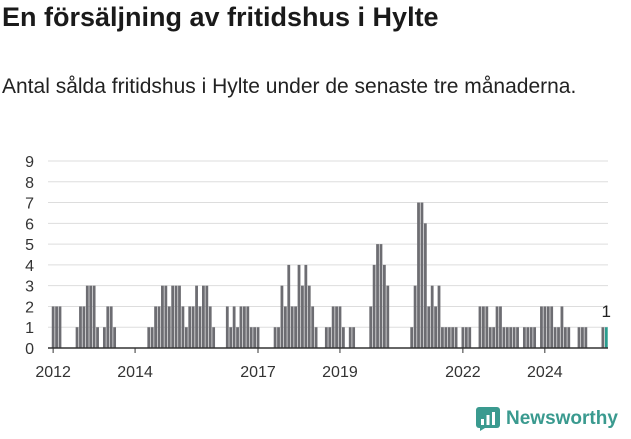 This screenshot has width=631, height=439. I want to click on y-tick-label: 7, so click(29, 204).